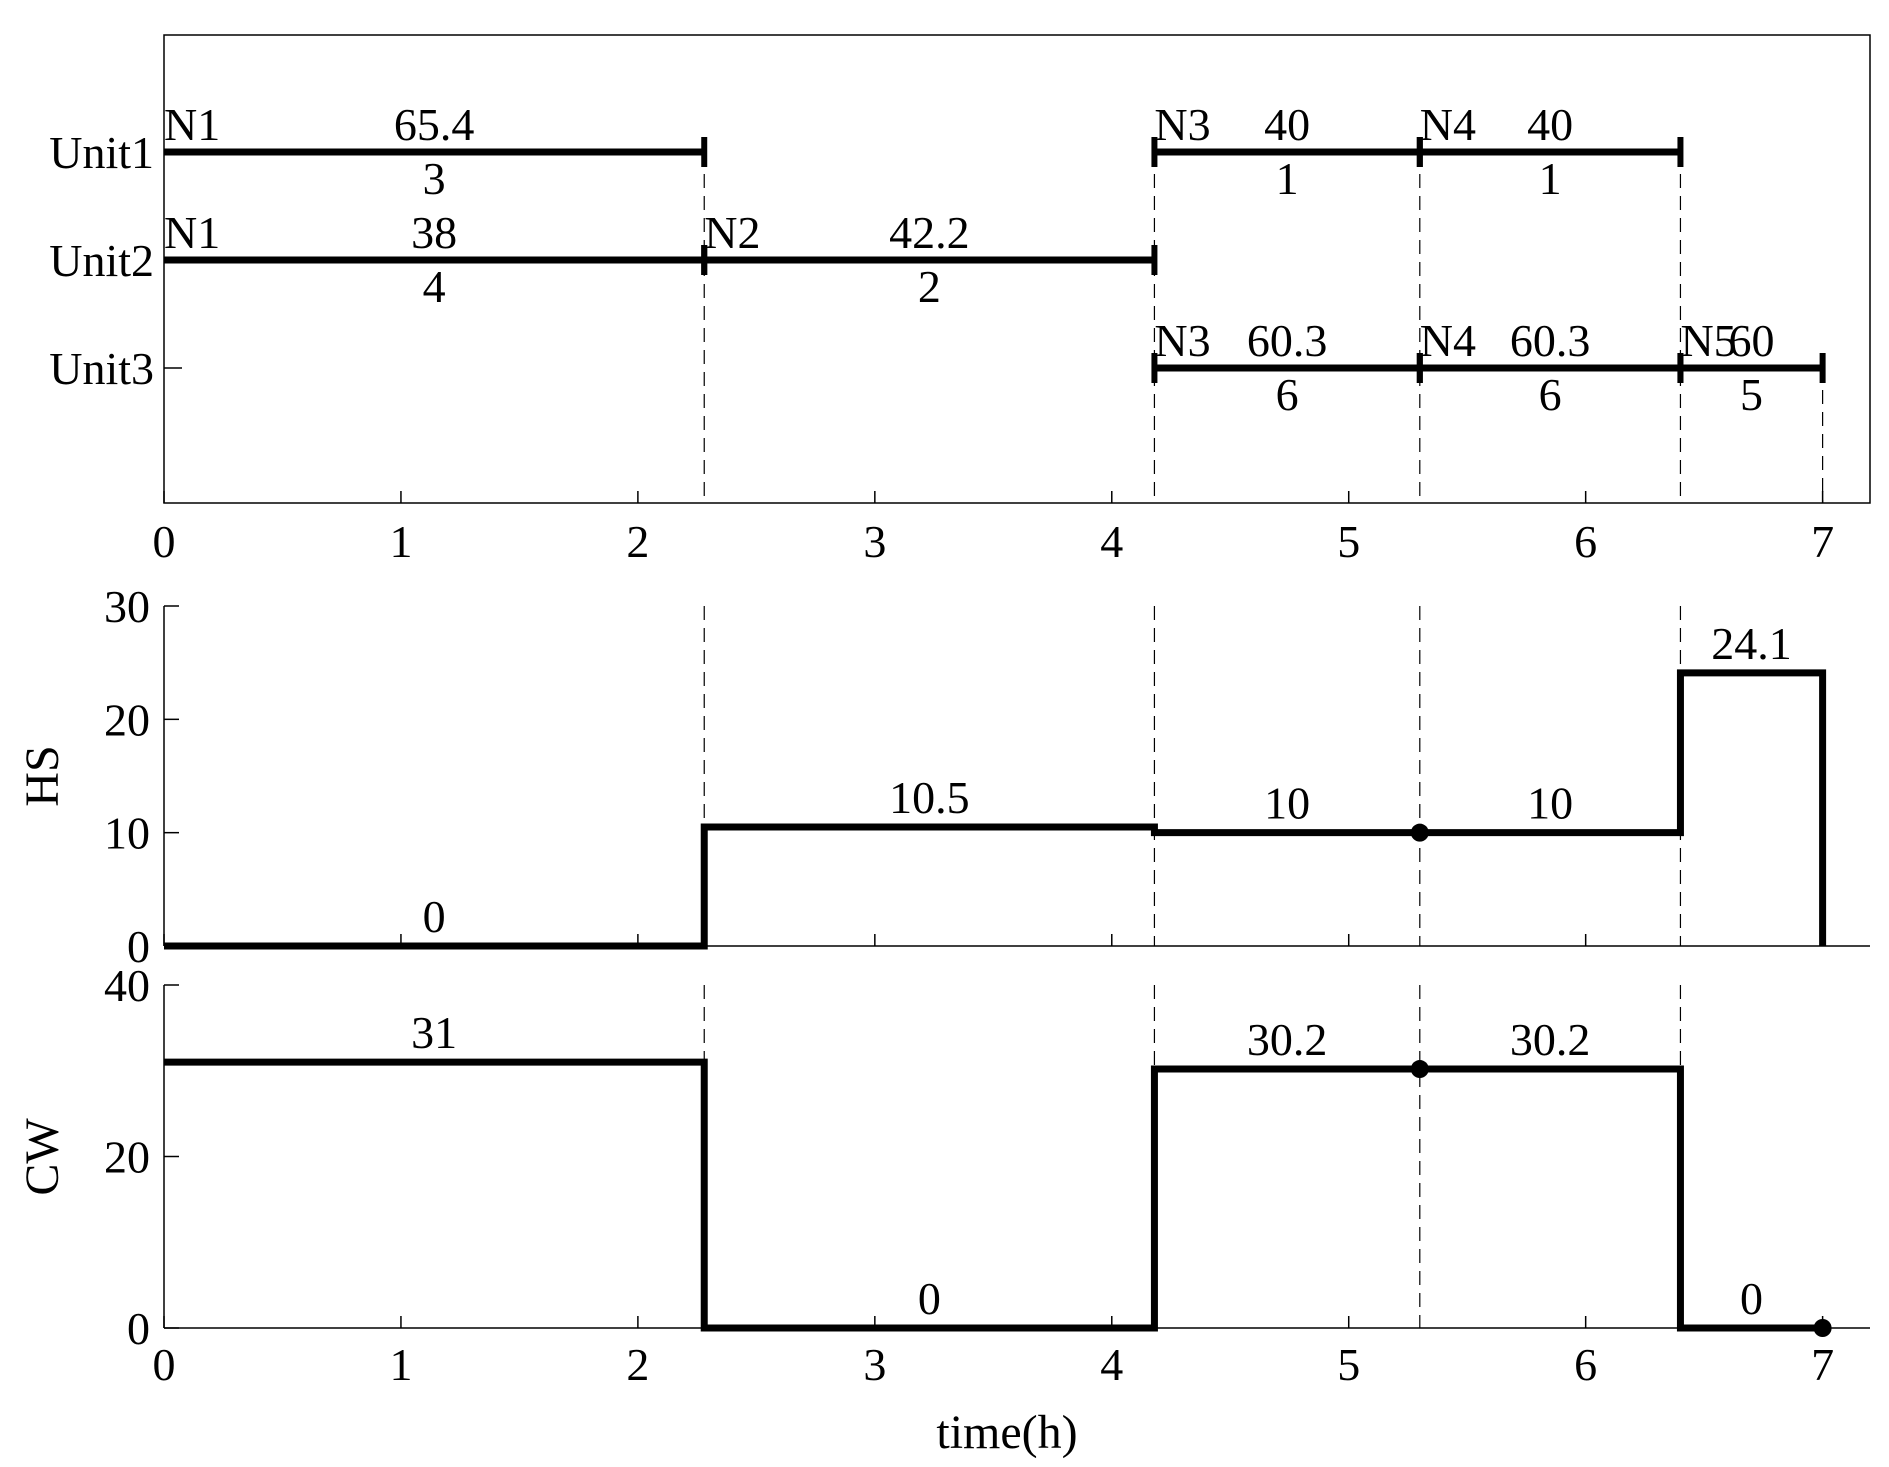 The height and width of the screenshot is (1467, 1889). I want to click on gantt-index-label: 3, so click(434, 178).